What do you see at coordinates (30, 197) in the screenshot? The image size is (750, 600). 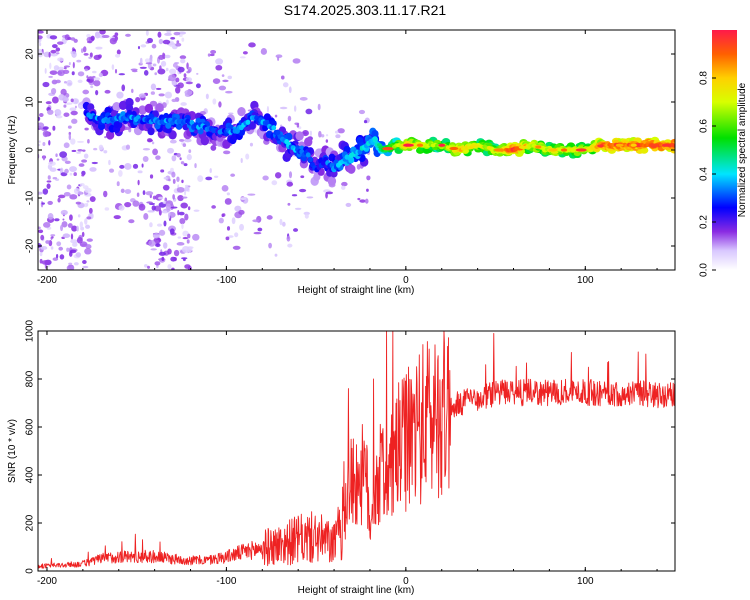 I see `spectrogram-y-tick-label: -10` at bounding box center [30, 197].